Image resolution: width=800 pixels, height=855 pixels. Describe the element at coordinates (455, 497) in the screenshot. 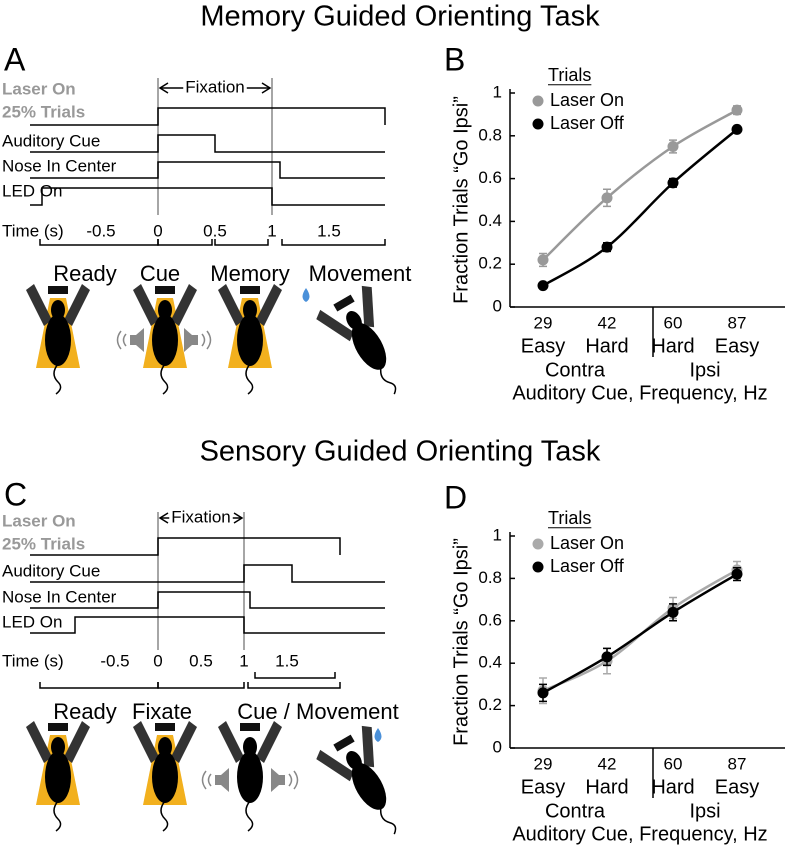

I see `panel-label: D` at that location.